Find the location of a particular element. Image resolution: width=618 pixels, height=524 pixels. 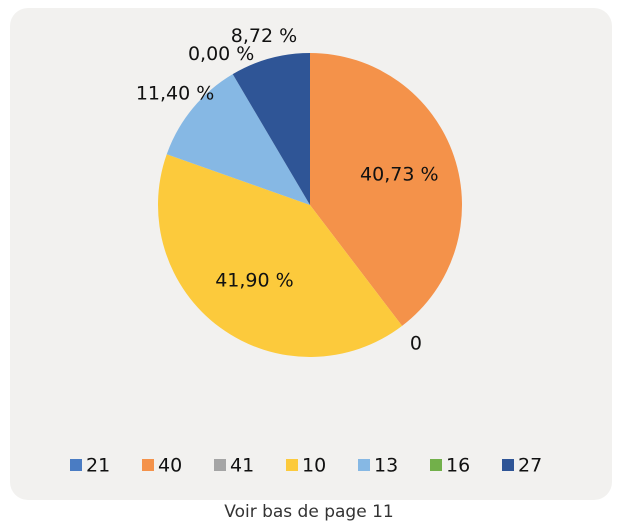

value-label: 0,00 % is located at coordinates (221, 54).